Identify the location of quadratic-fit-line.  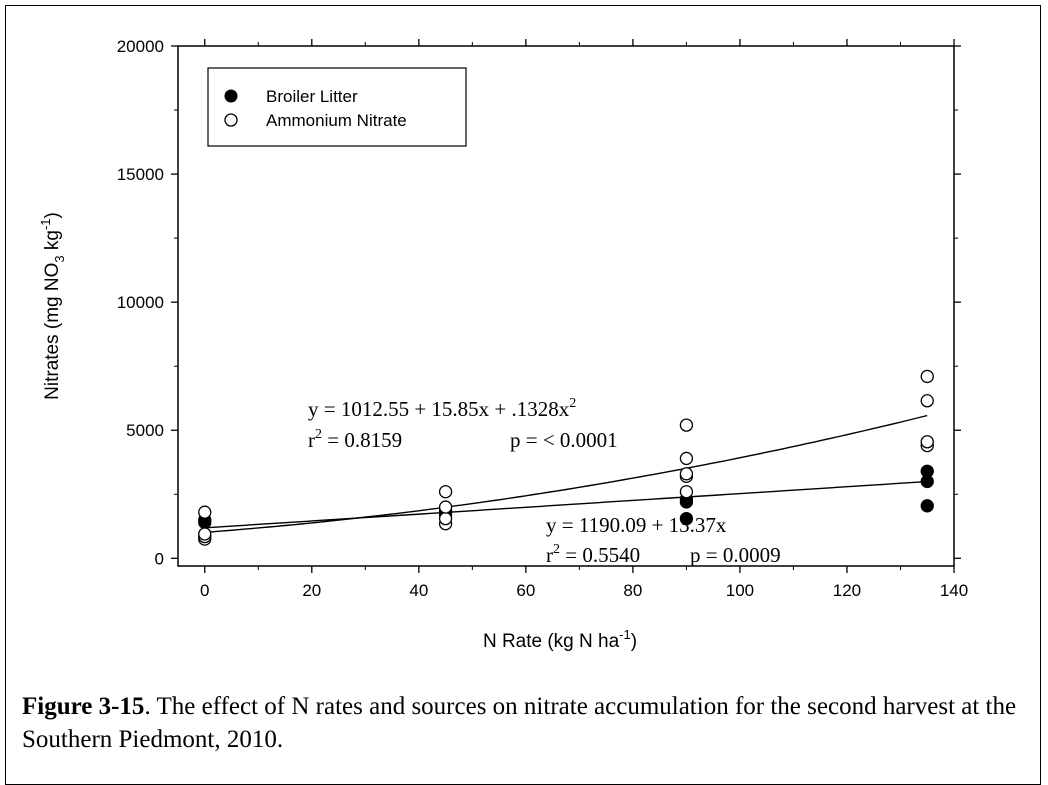
(566, 474).